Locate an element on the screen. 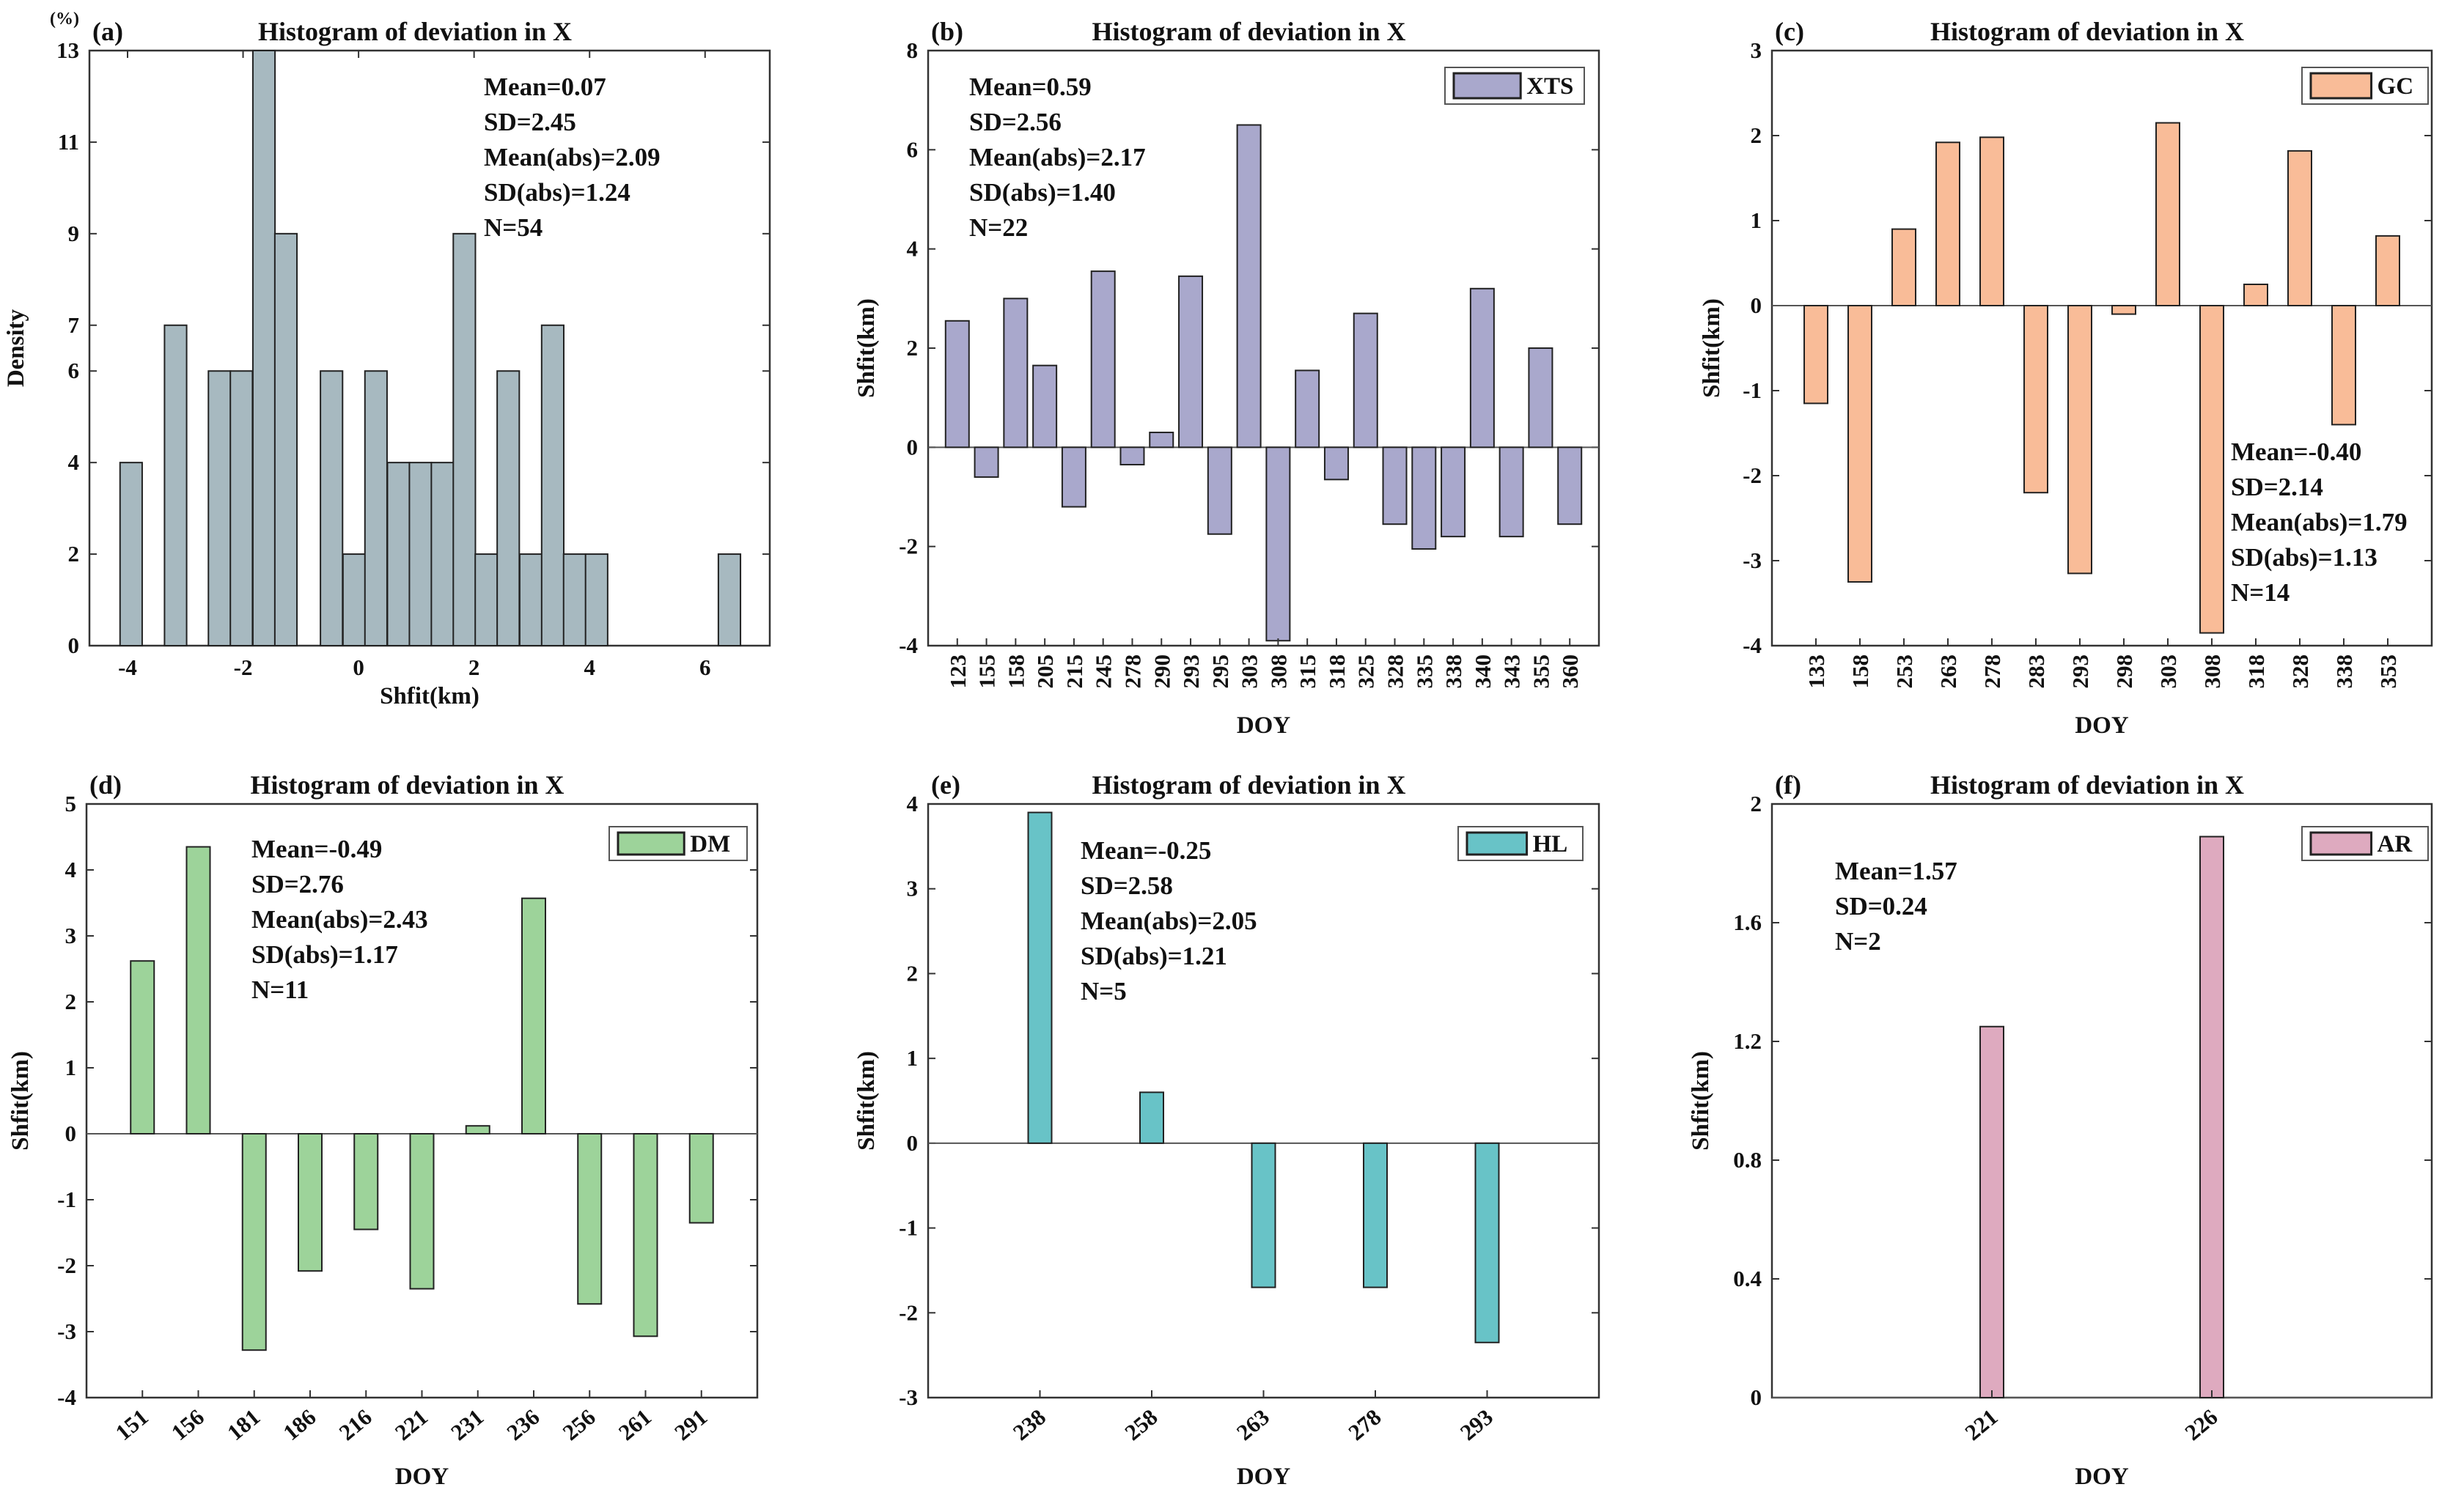 This screenshot has width=2464, height=1509. y-tick-label: 1.2 is located at coordinates (1748, 1041).